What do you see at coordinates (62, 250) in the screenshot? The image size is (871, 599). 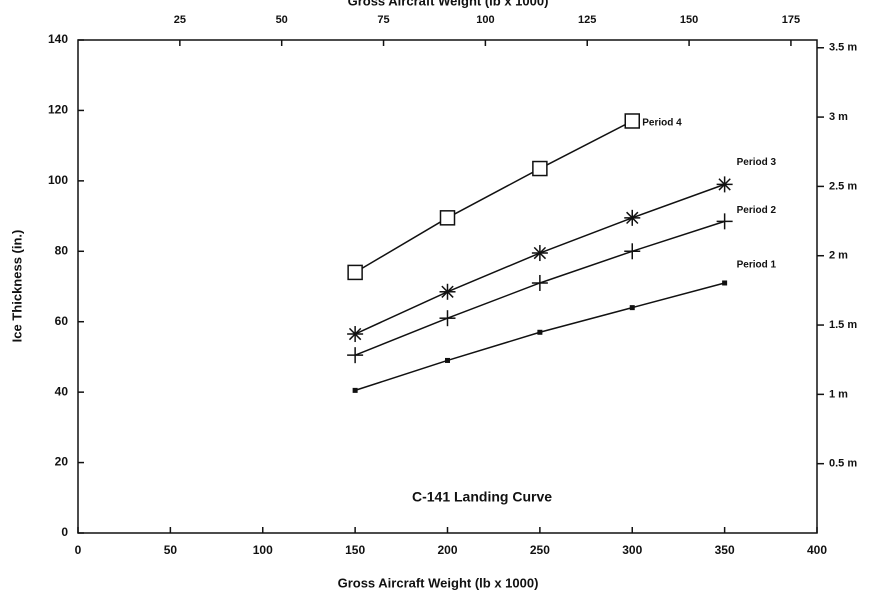 I see `y-tick-label: 80` at bounding box center [62, 250].